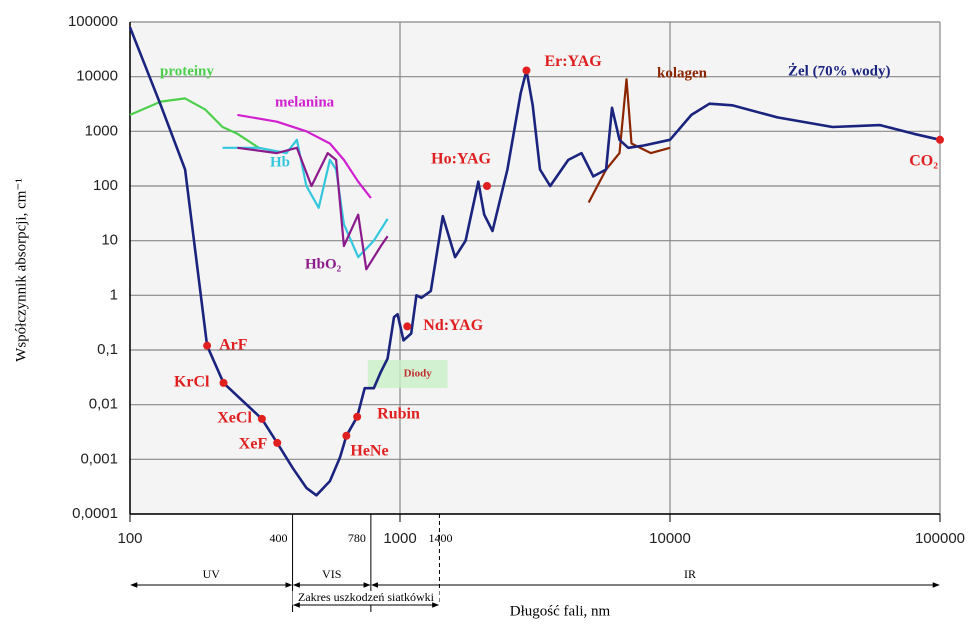 Image resolution: width=975 pixels, height=628 pixels. Describe the element at coordinates (399, 538) in the screenshot. I see `x-tick-label: 1000` at that location.